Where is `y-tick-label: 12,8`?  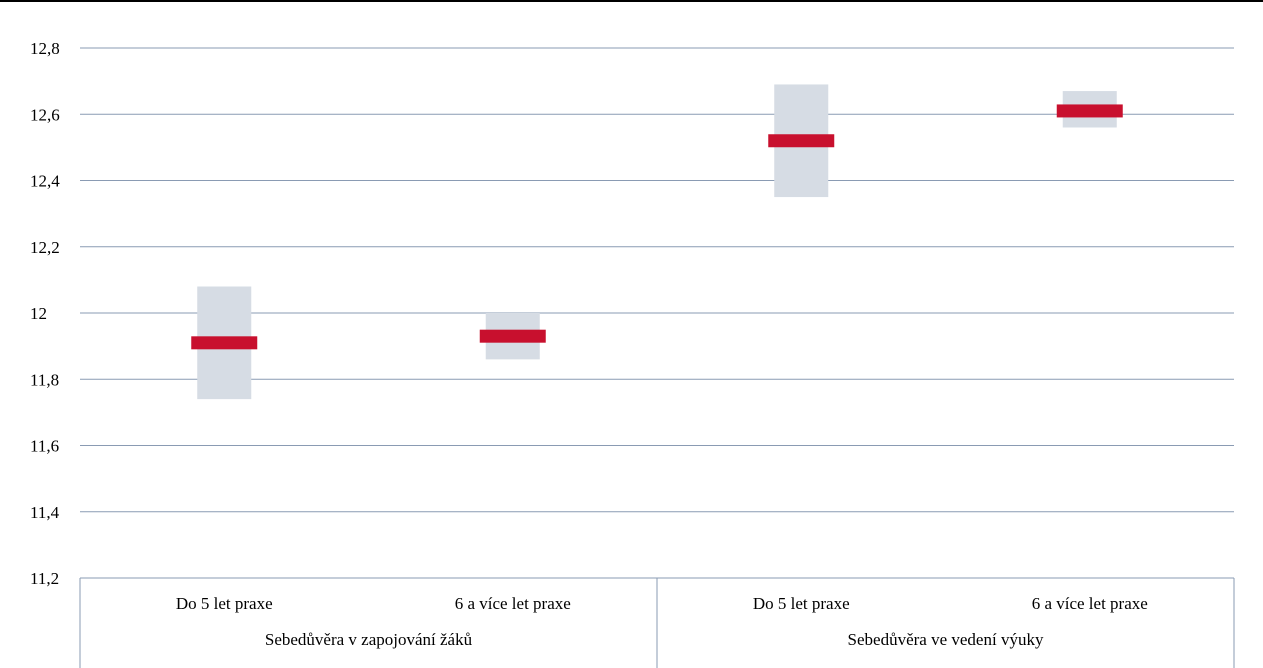 y-tick-label: 12,8 is located at coordinates (45, 48).